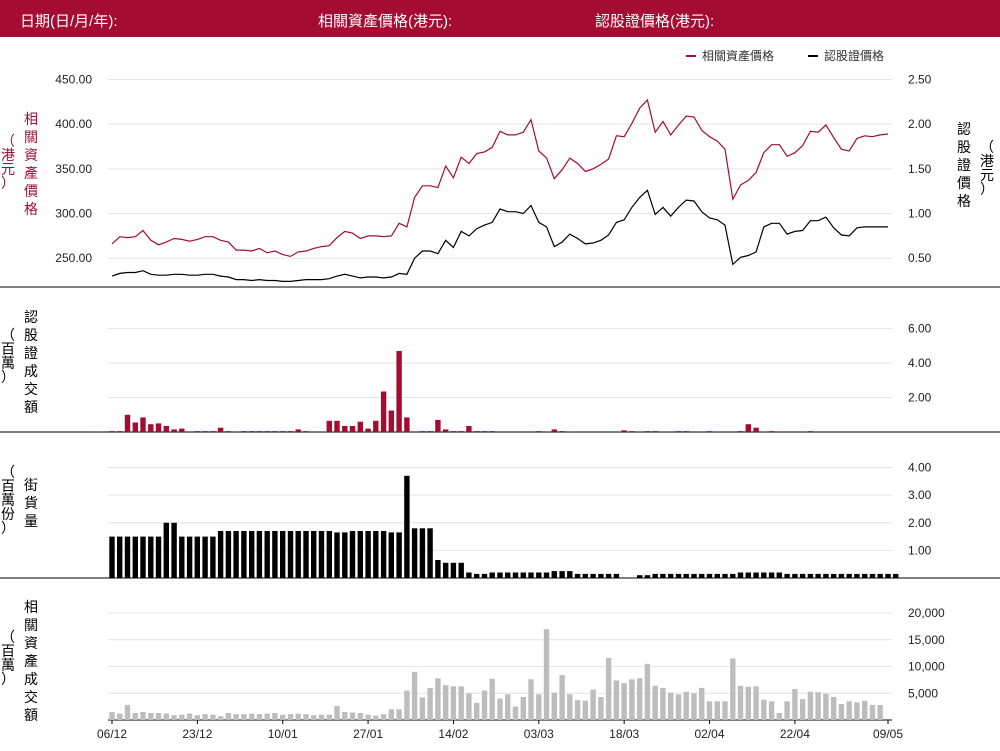 This screenshot has width=1000, height=751. I want to click on svg-text: 百, so click(8, 486).